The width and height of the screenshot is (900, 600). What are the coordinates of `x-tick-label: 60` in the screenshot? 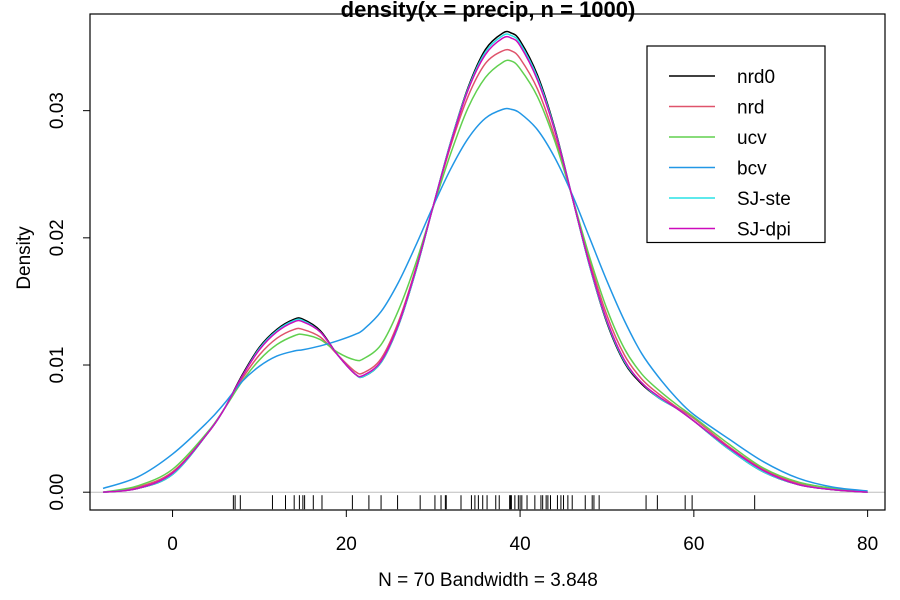 It's located at (693, 544).